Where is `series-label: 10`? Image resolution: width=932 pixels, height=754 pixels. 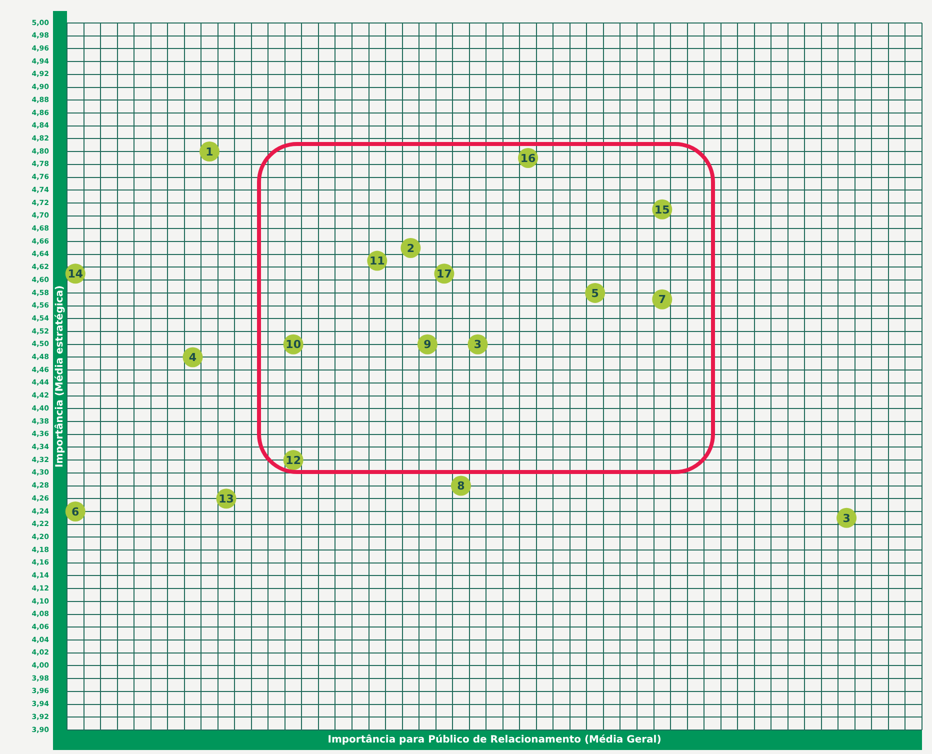 series-label: 10 is located at coordinates (294, 345).